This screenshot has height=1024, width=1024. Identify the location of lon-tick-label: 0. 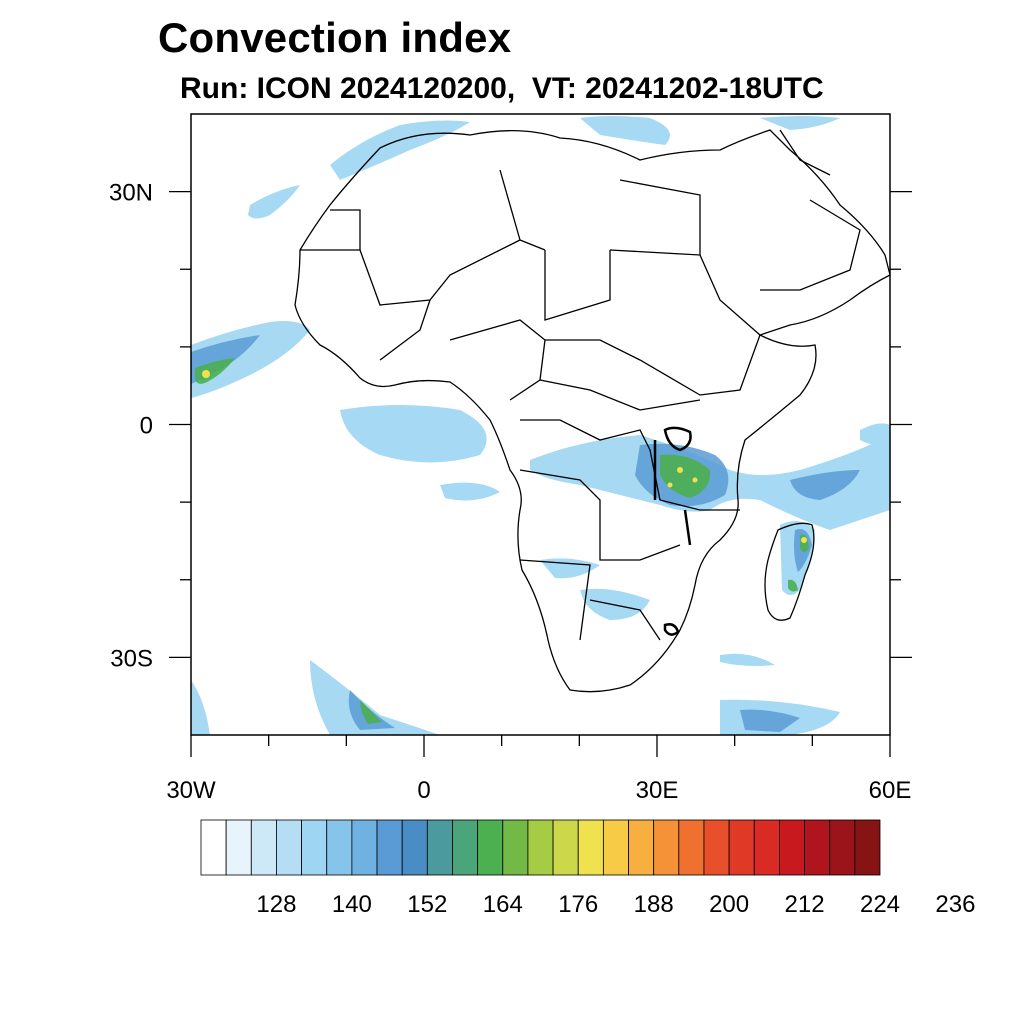
(423, 790).